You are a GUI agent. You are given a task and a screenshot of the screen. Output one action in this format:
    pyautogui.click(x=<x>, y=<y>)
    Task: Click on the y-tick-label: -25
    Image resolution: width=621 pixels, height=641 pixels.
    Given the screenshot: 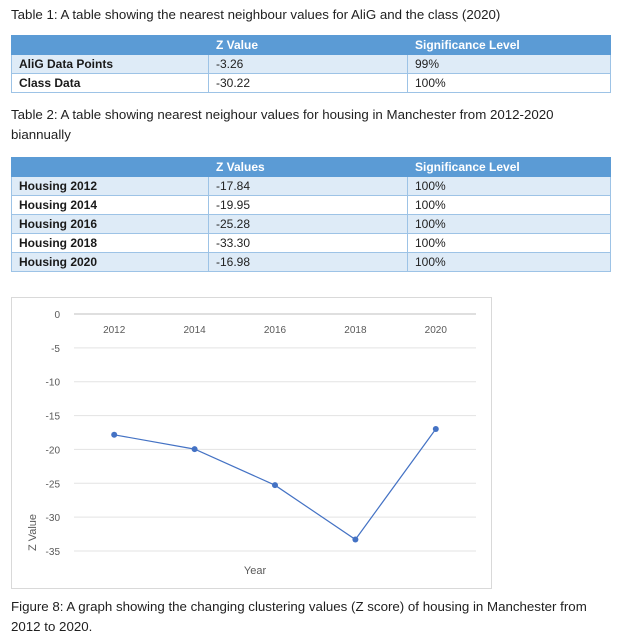 What is the action you would take?
    pyautogui.click(x=53, y=484)
    